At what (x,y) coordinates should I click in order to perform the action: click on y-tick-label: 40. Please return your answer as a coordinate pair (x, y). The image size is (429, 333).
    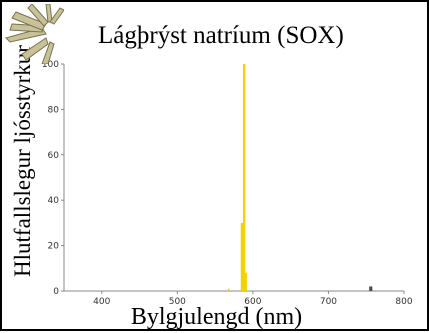
    Looking at the image, I should click on (54, 201).